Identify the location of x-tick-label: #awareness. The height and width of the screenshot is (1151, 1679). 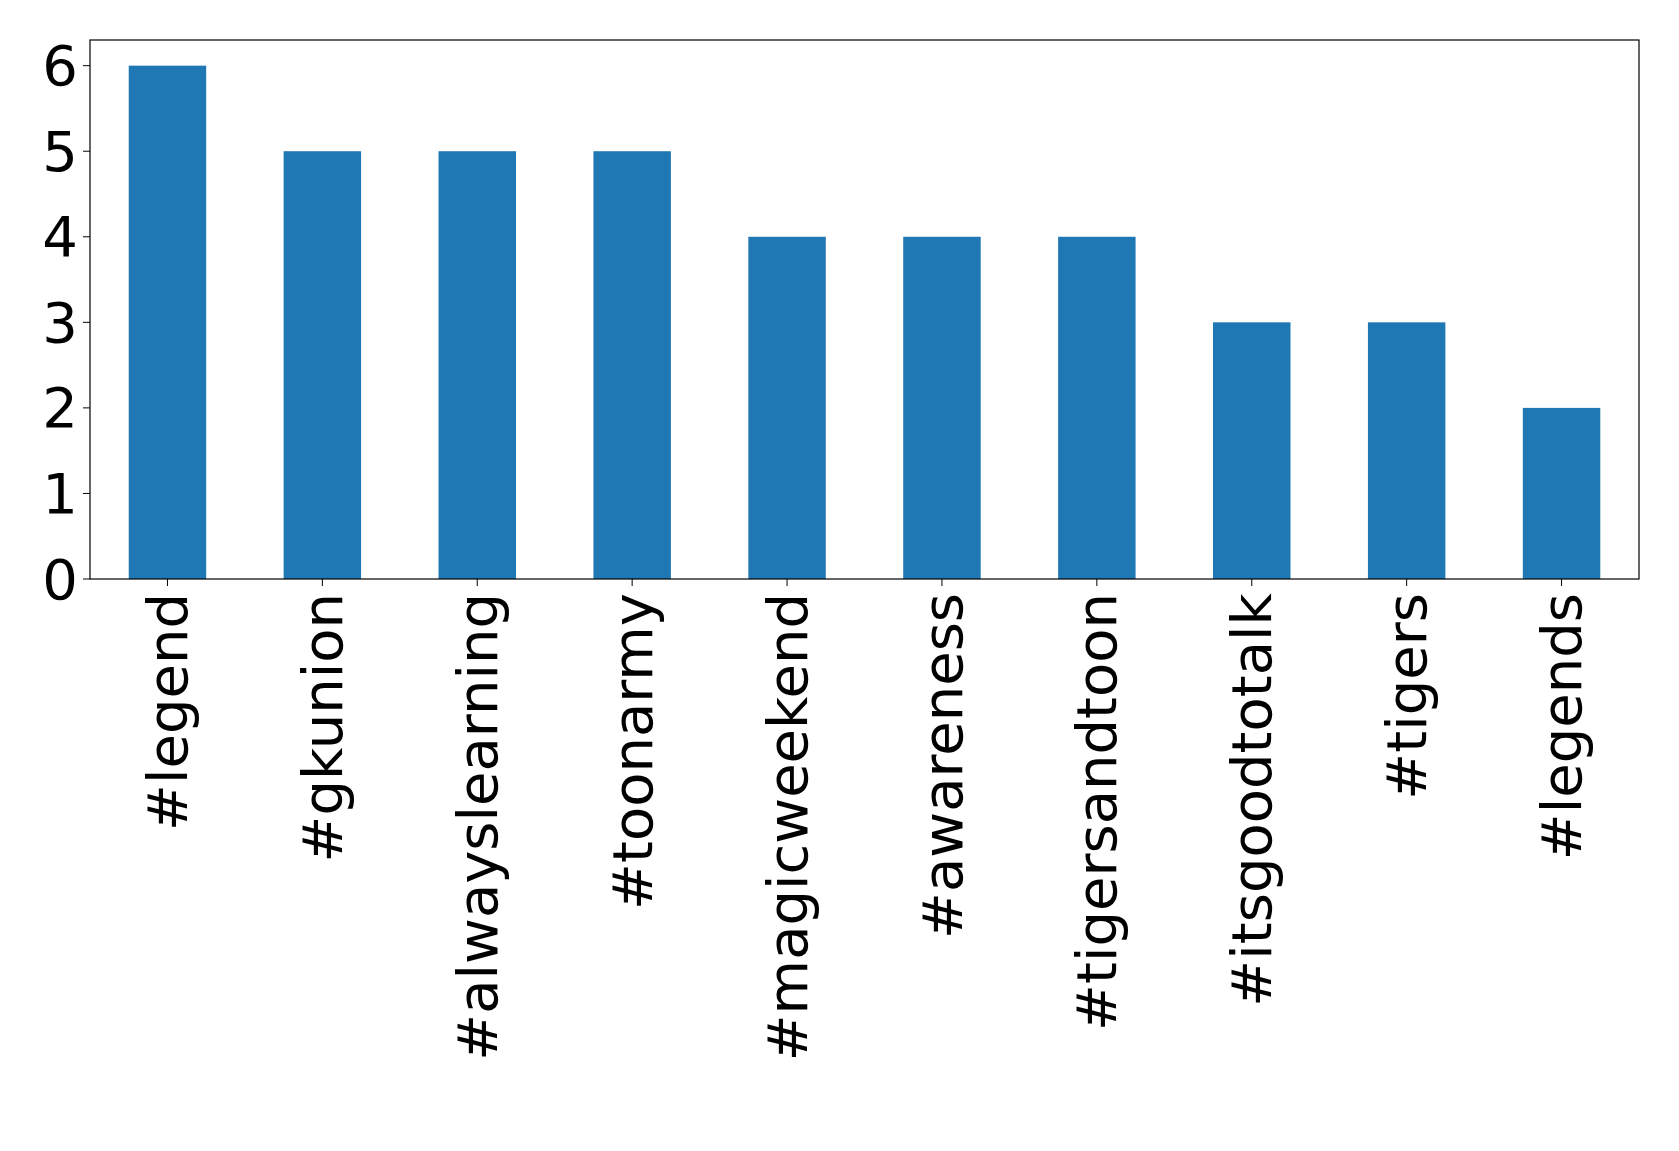
(942, 766).